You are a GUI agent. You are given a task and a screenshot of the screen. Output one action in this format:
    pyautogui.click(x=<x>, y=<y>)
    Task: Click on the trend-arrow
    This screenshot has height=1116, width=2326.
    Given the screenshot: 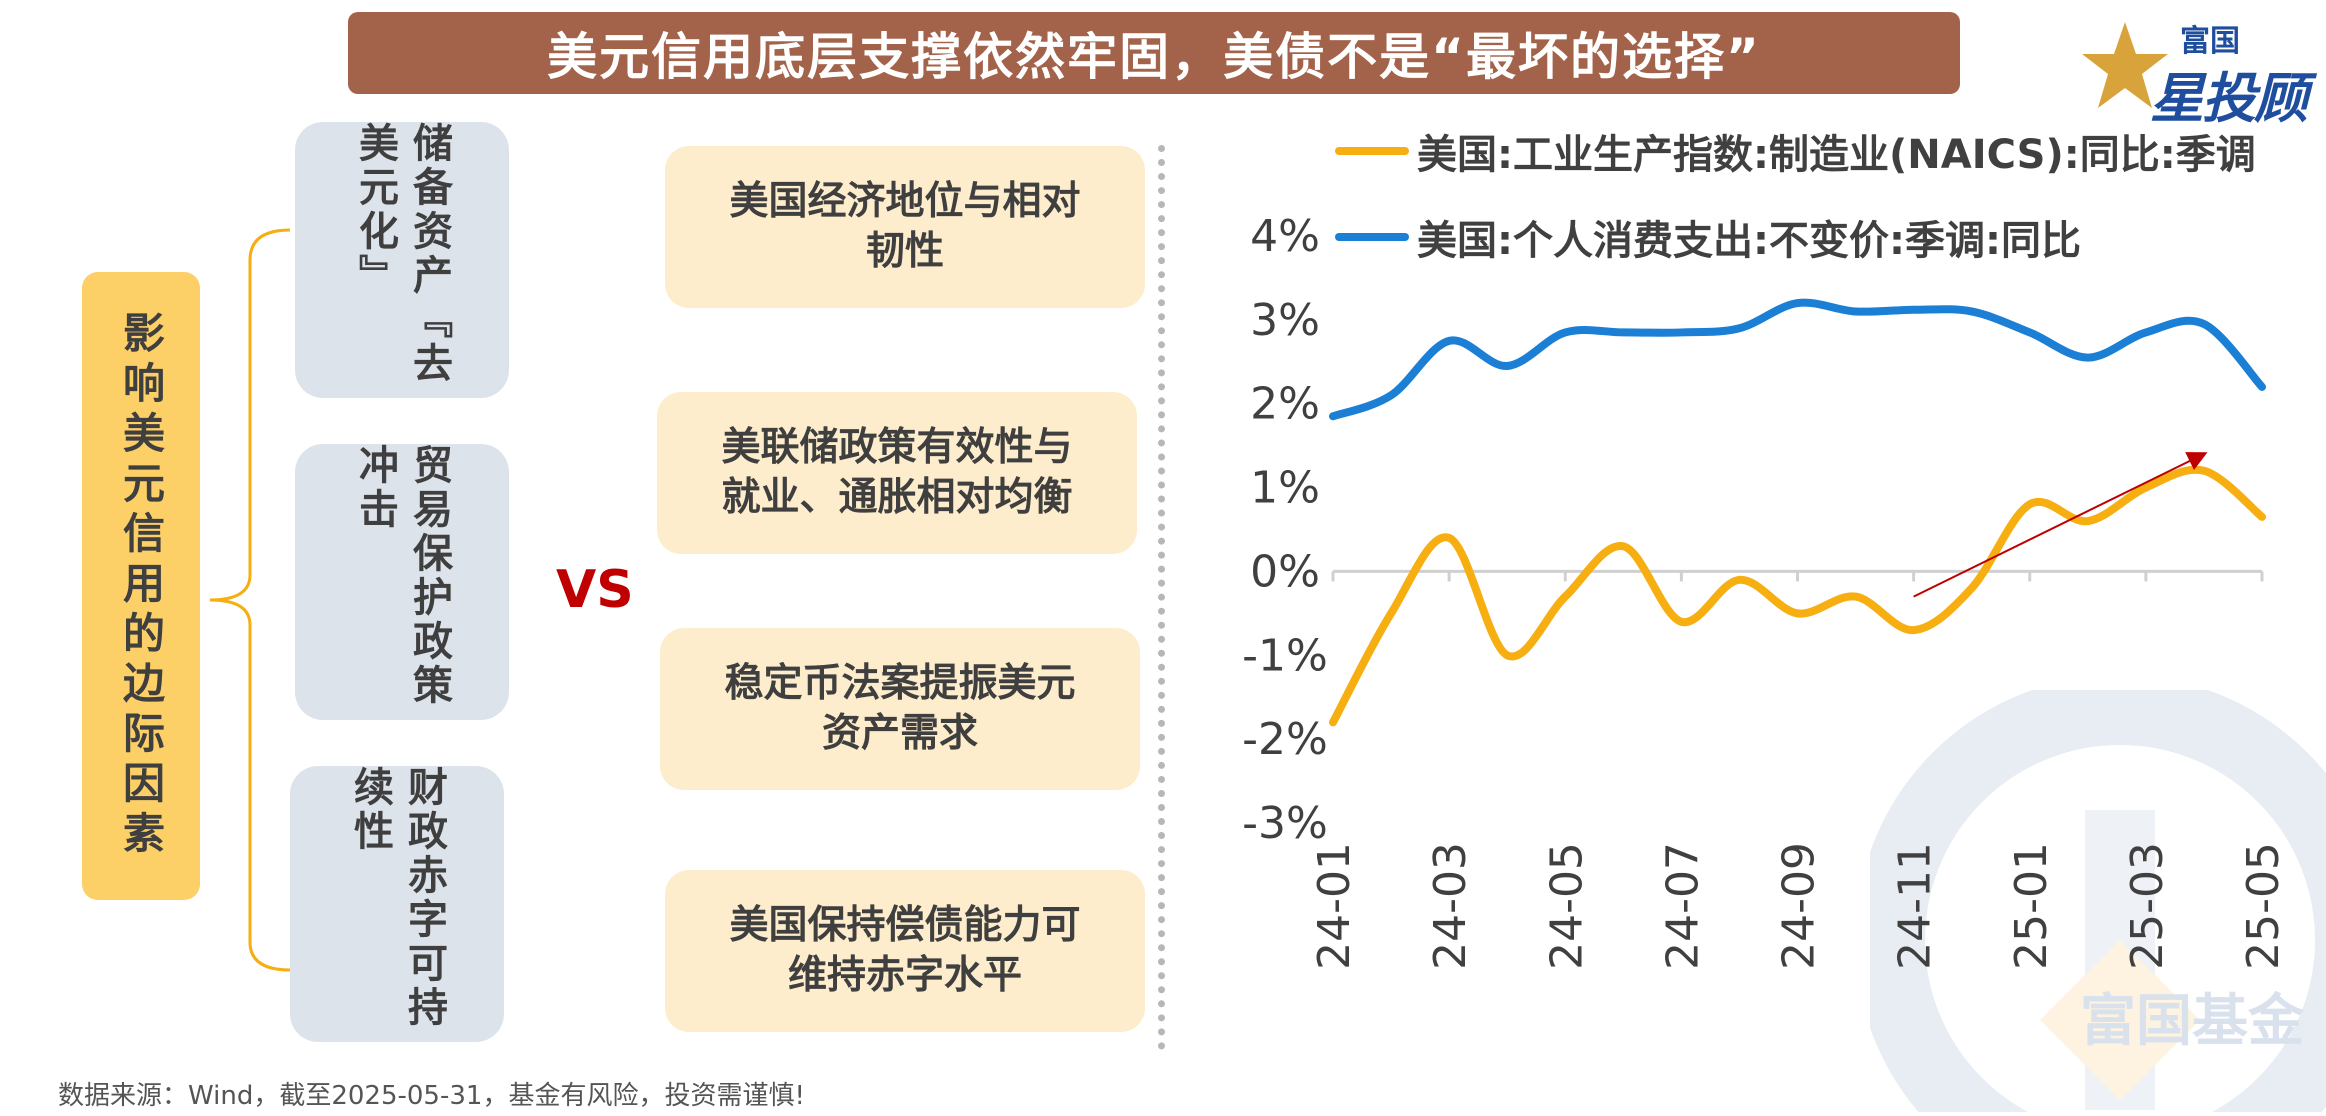 What is the action you would take?
    pyautogui.click(x=2060, y=525)
    